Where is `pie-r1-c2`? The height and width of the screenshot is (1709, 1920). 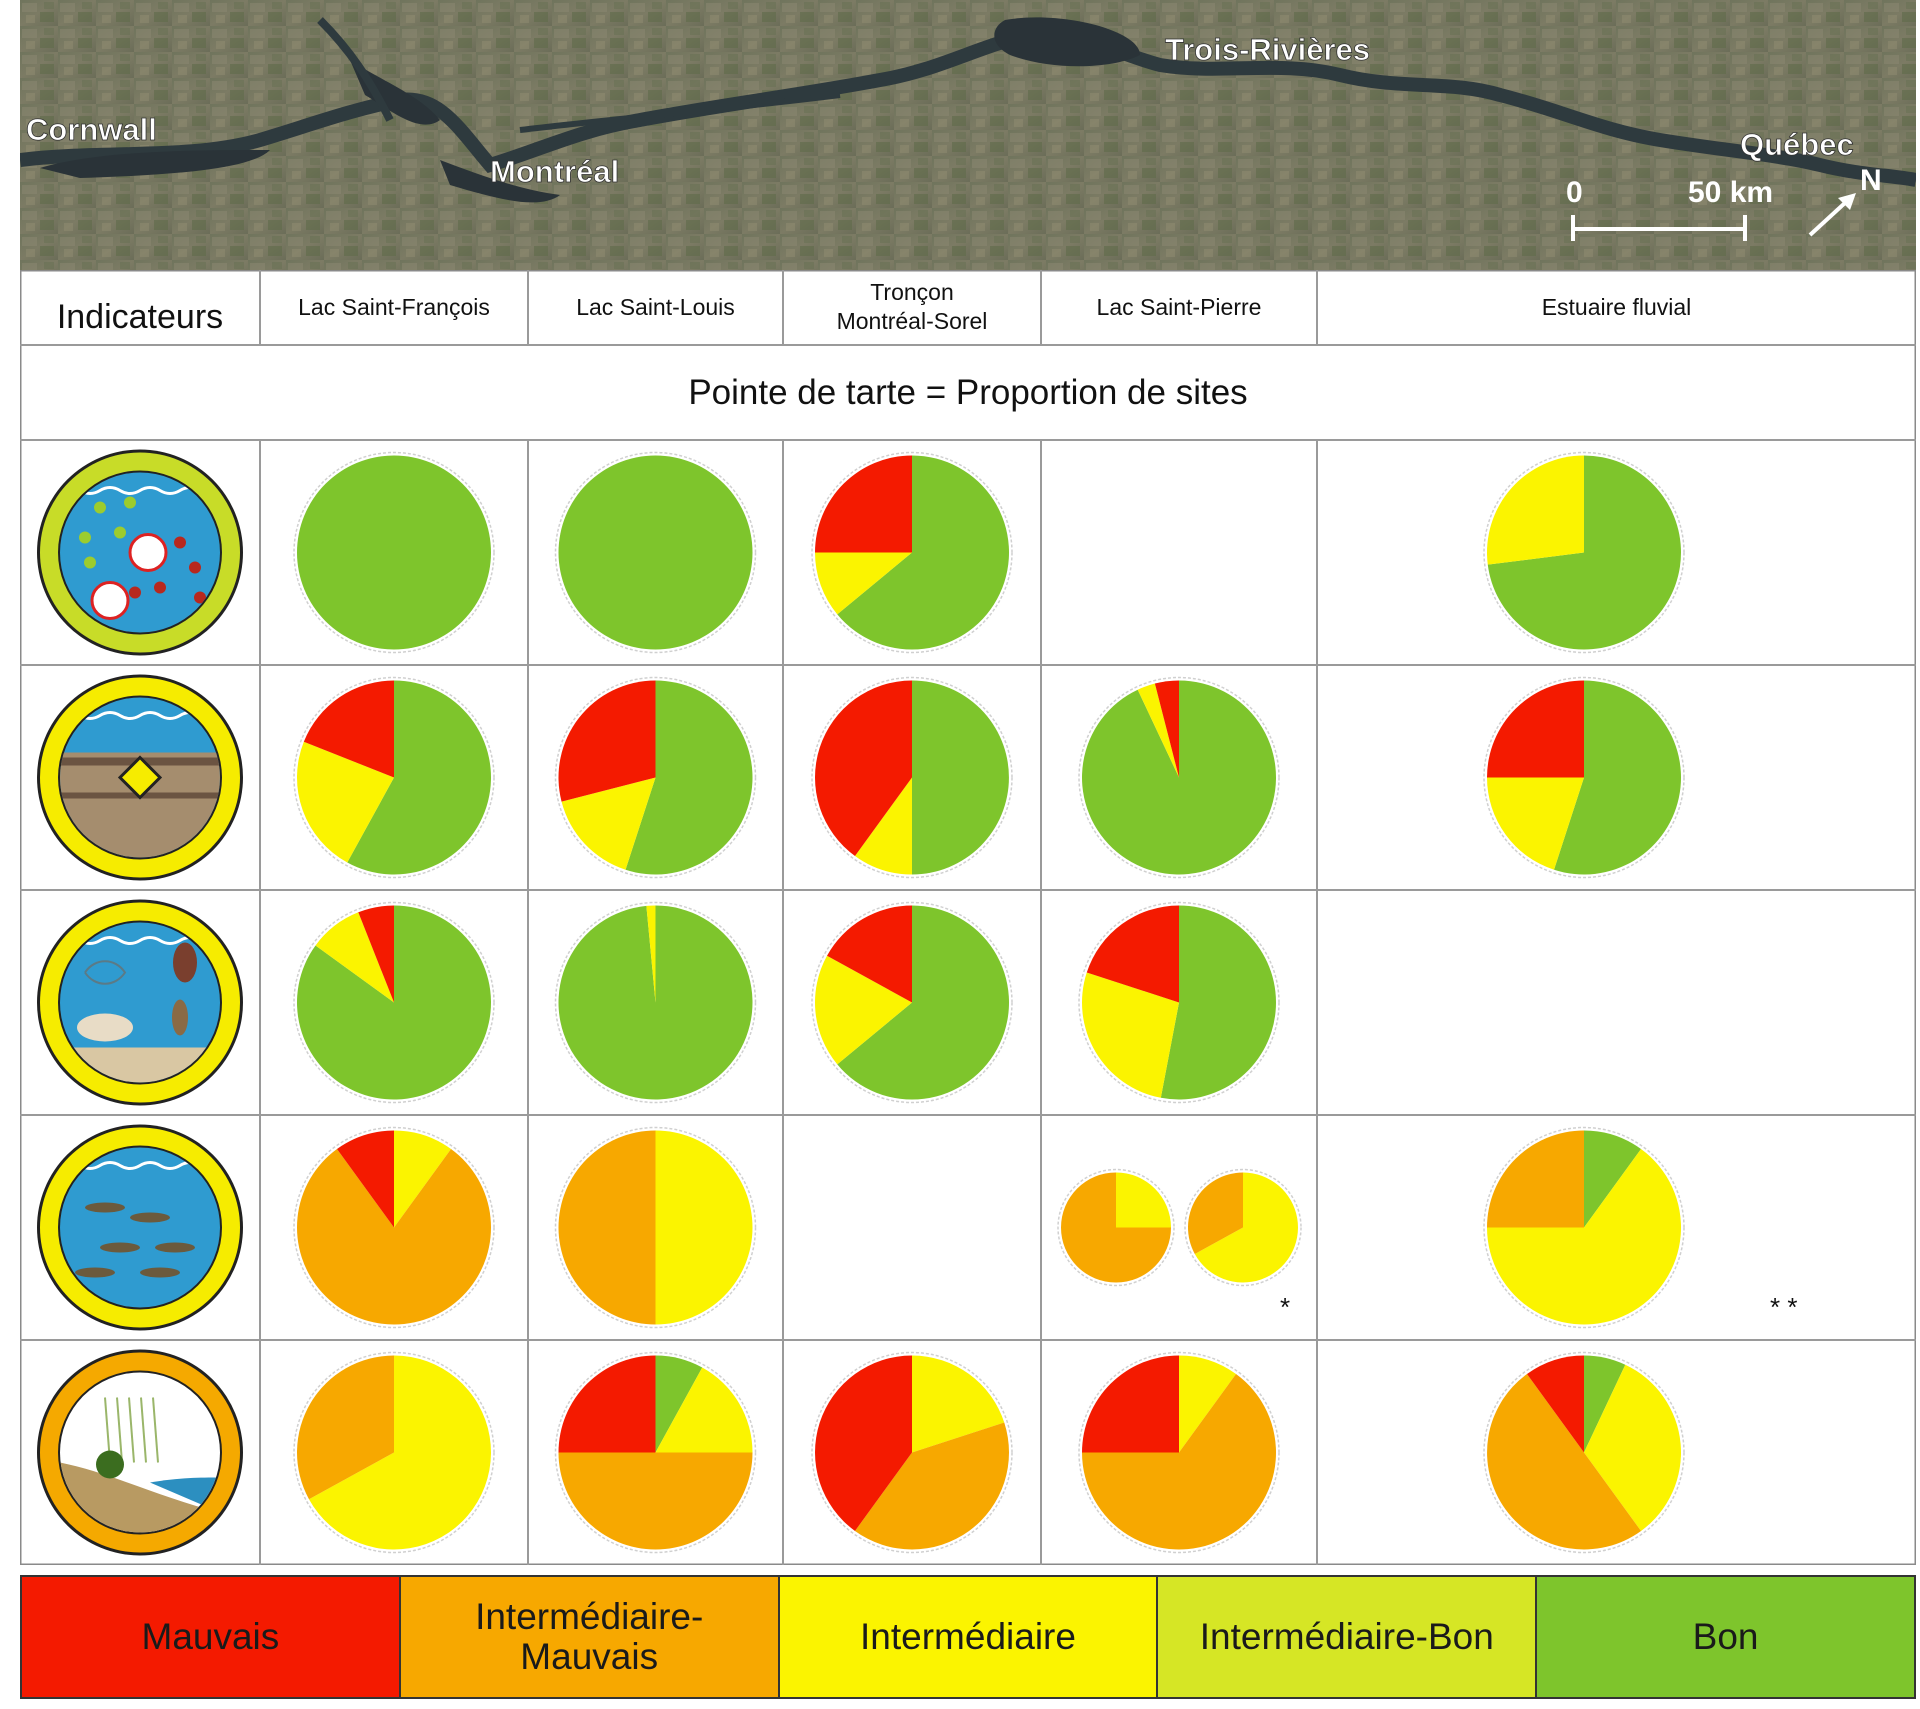
pie-r1-c2 is located at coordinates (655, 552).